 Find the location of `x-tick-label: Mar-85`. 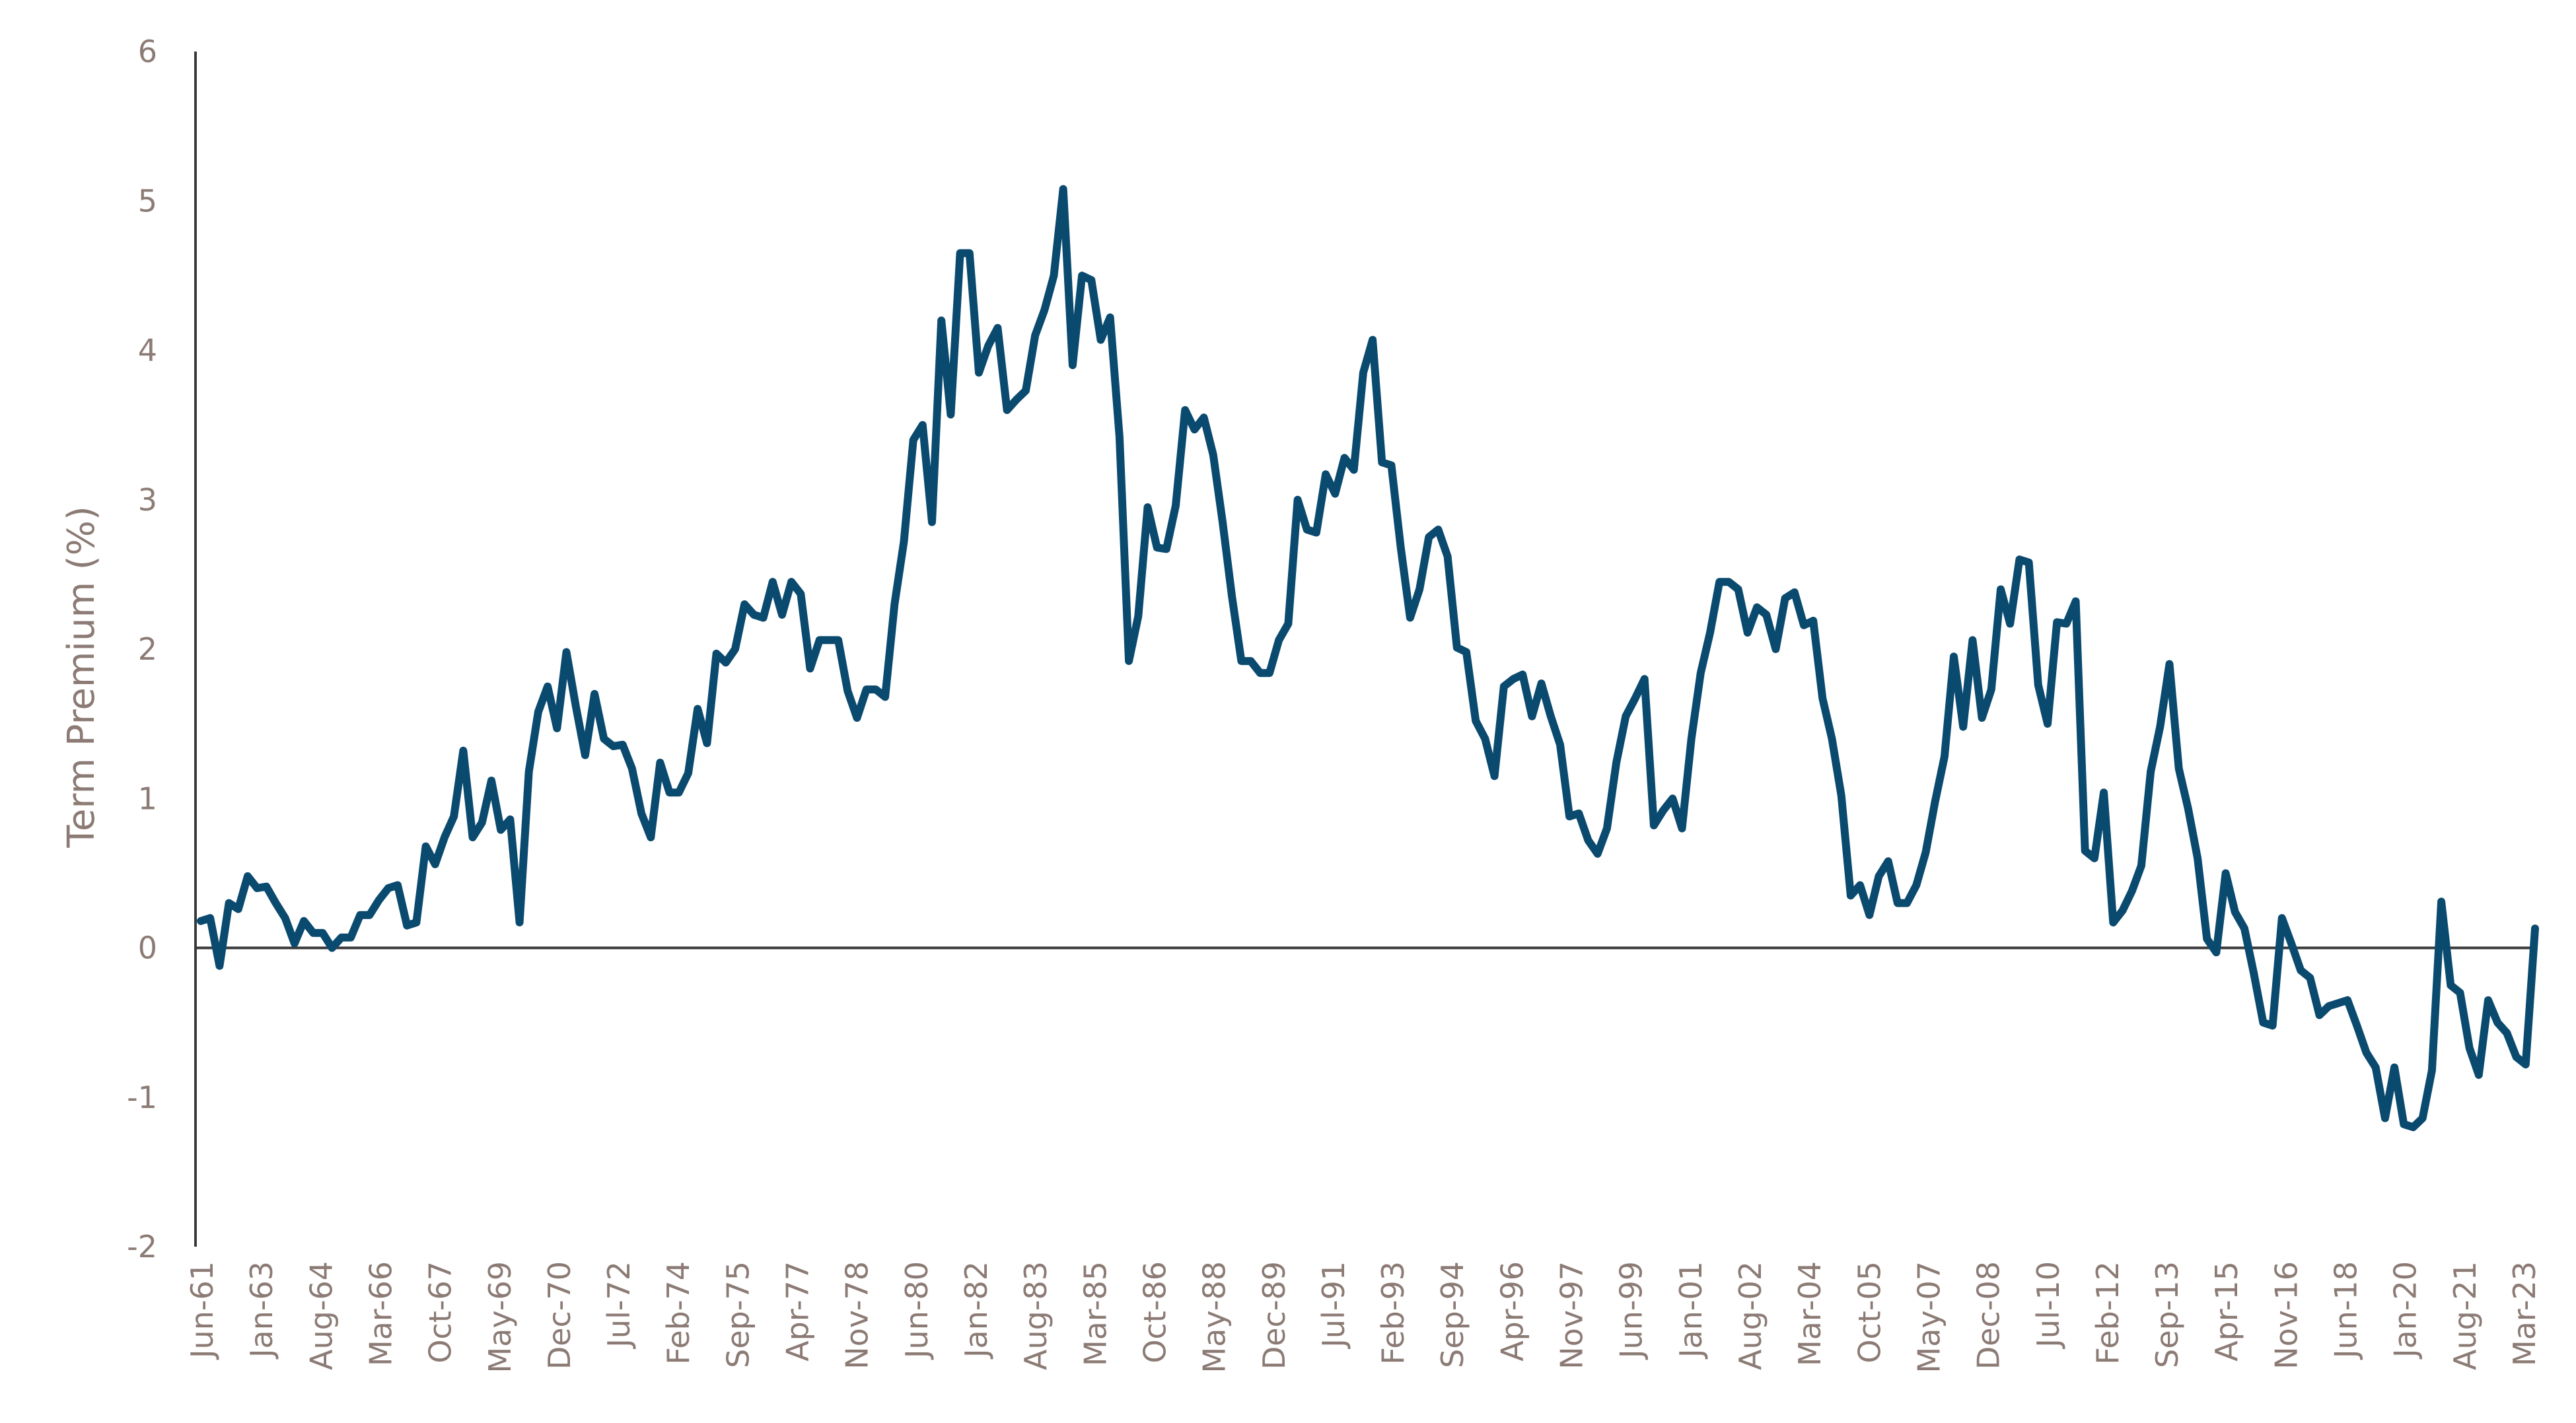

x-tick-label: Mar-85 is located at coordinates (1095, 1313).